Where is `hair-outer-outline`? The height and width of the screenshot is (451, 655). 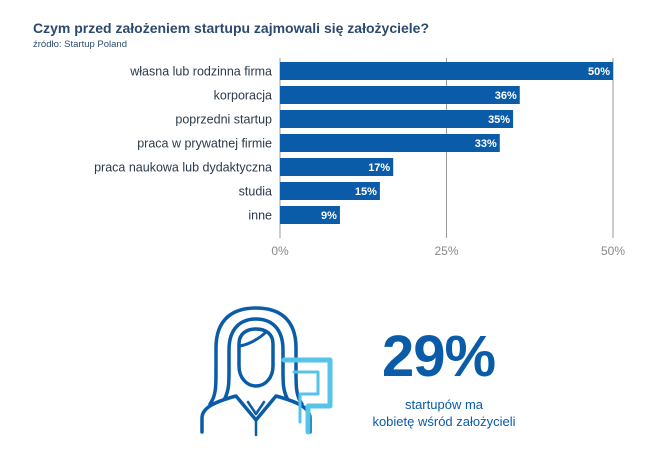 hair-outer-outline is located at coordinates (256, 356).